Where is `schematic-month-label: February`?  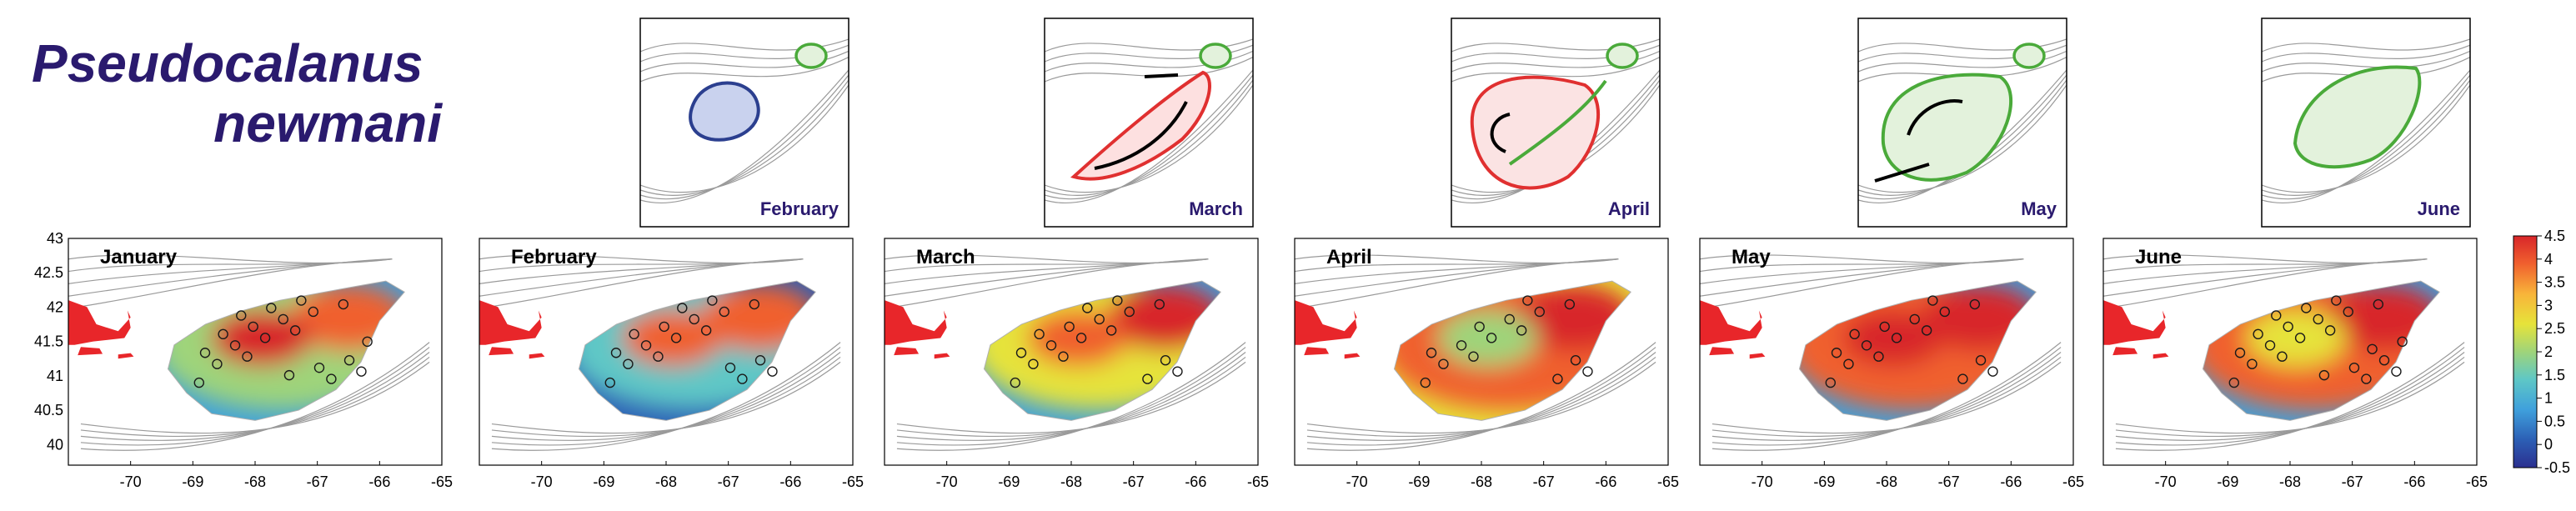 schematic-month-label: February is located at coordinates (799, 209).